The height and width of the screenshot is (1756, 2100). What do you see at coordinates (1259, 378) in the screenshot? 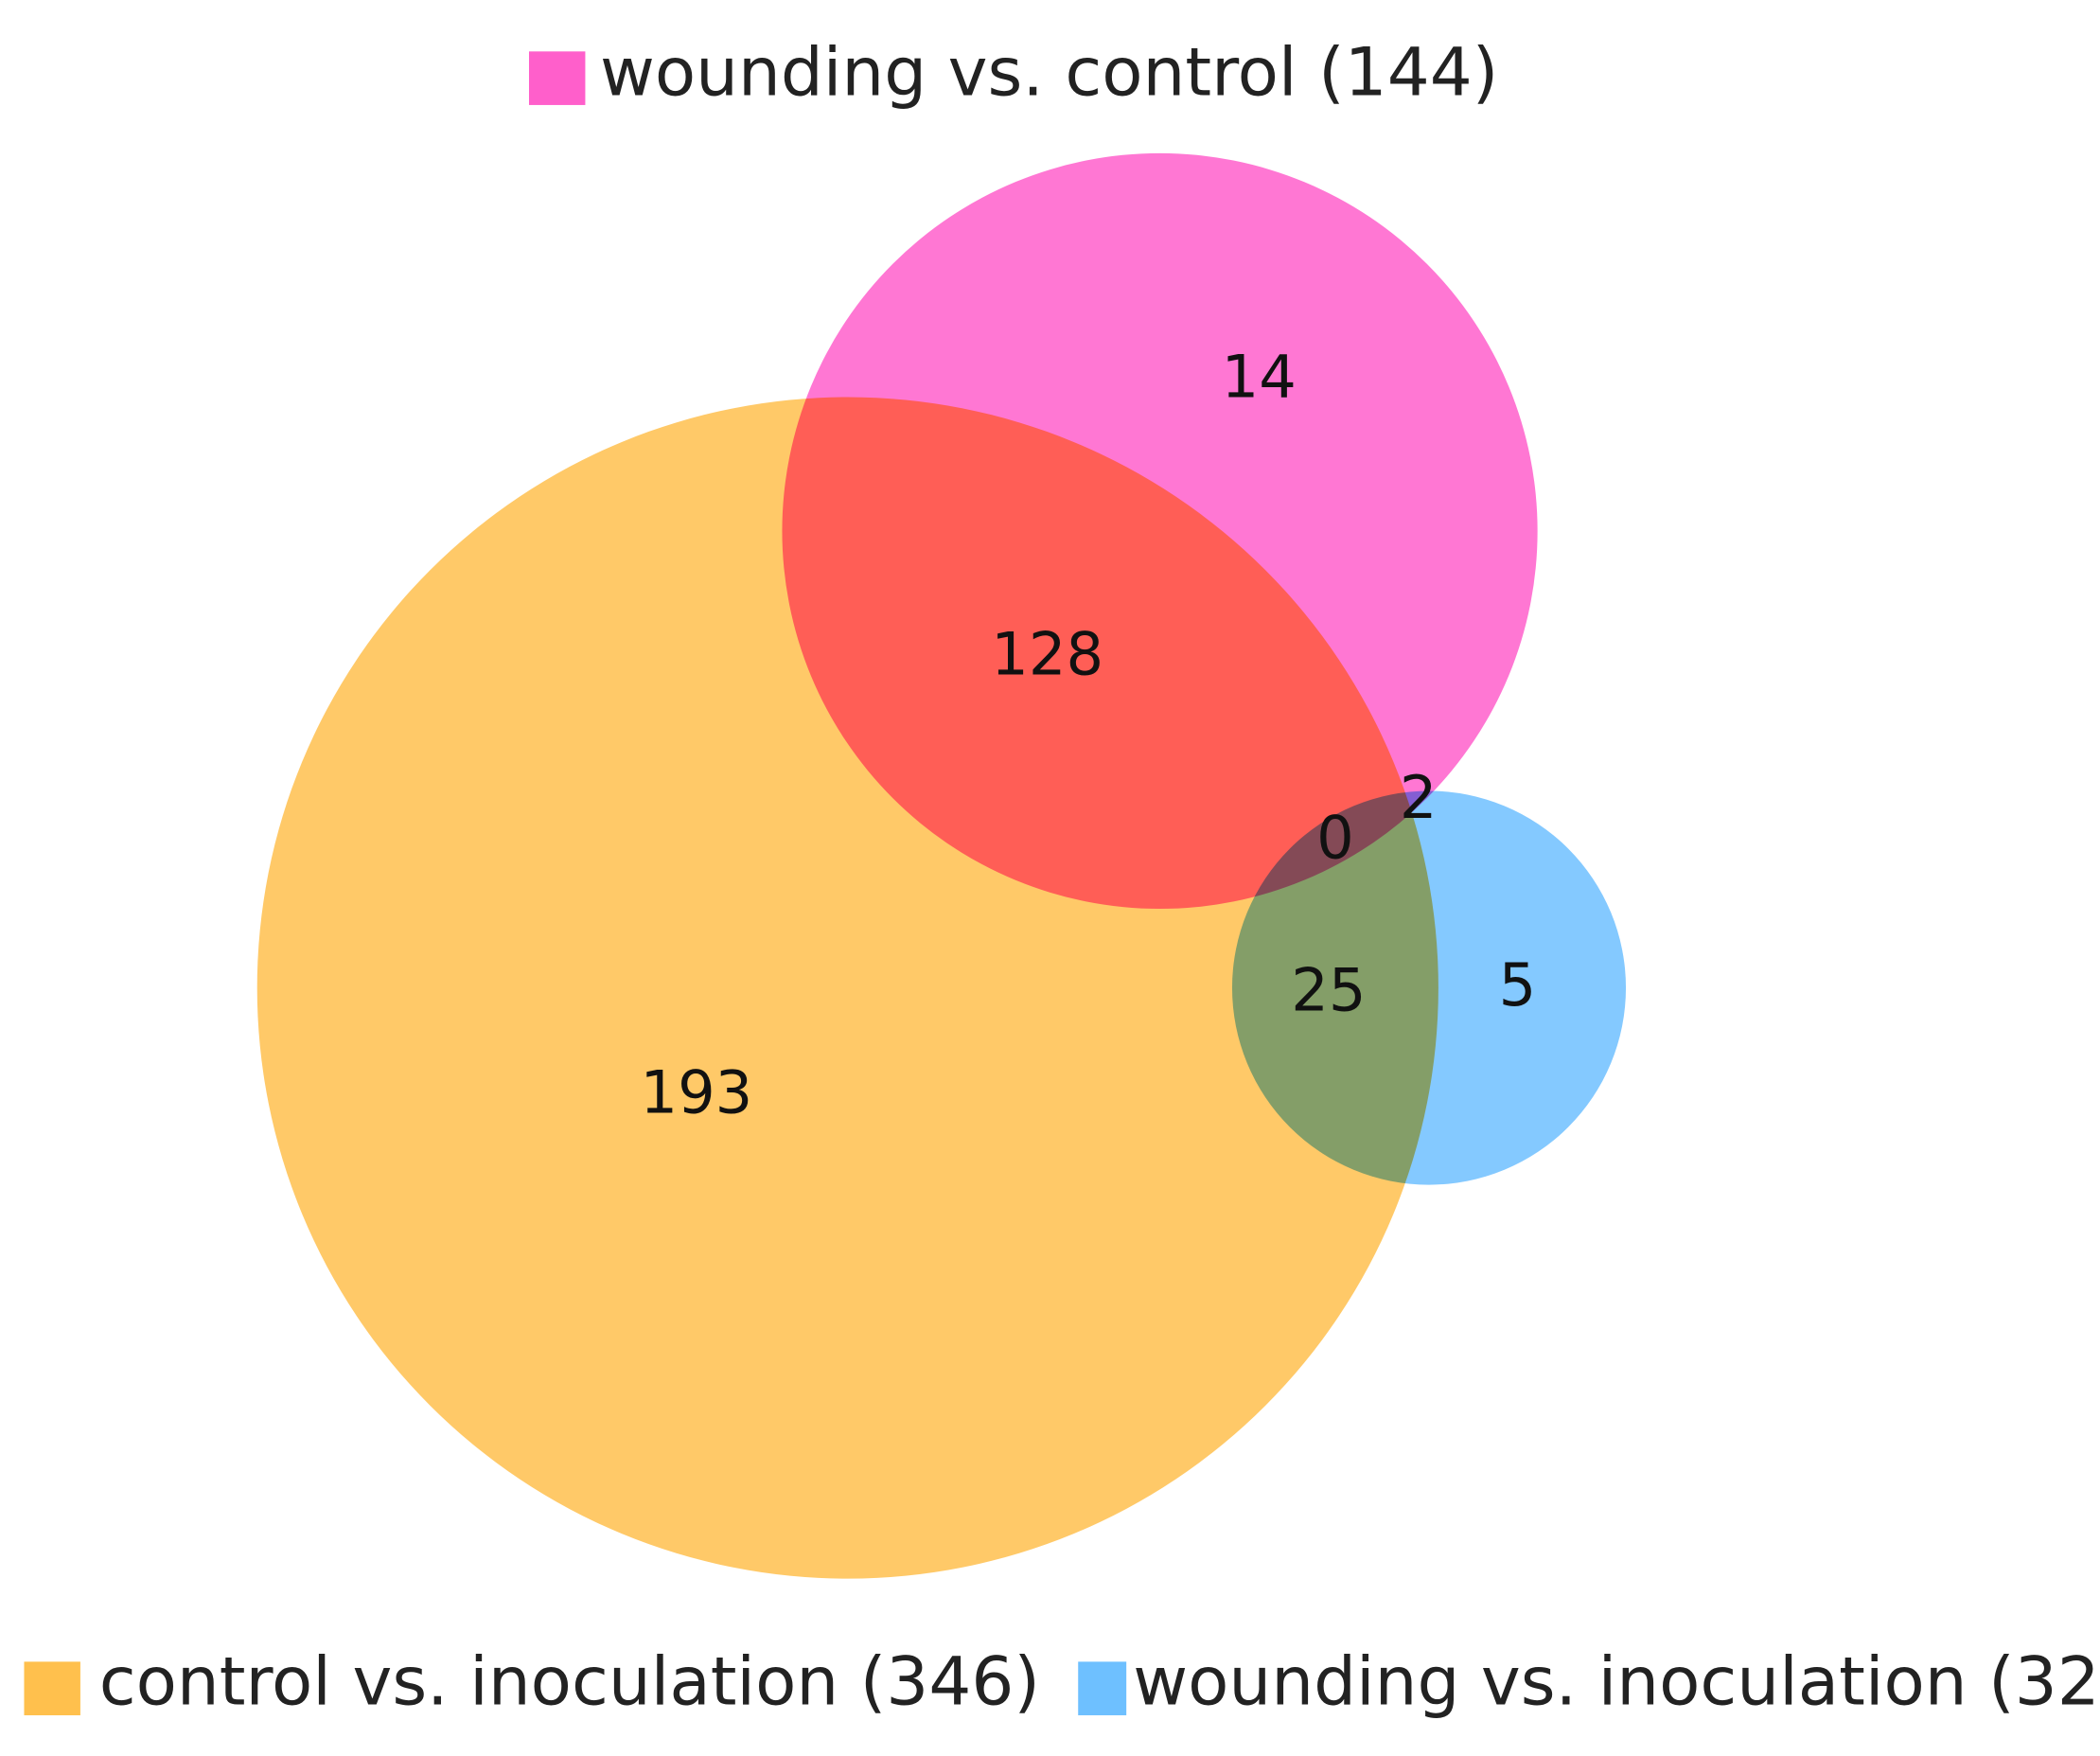
I see `region-label: 14` at bounding box center [1259, 378].